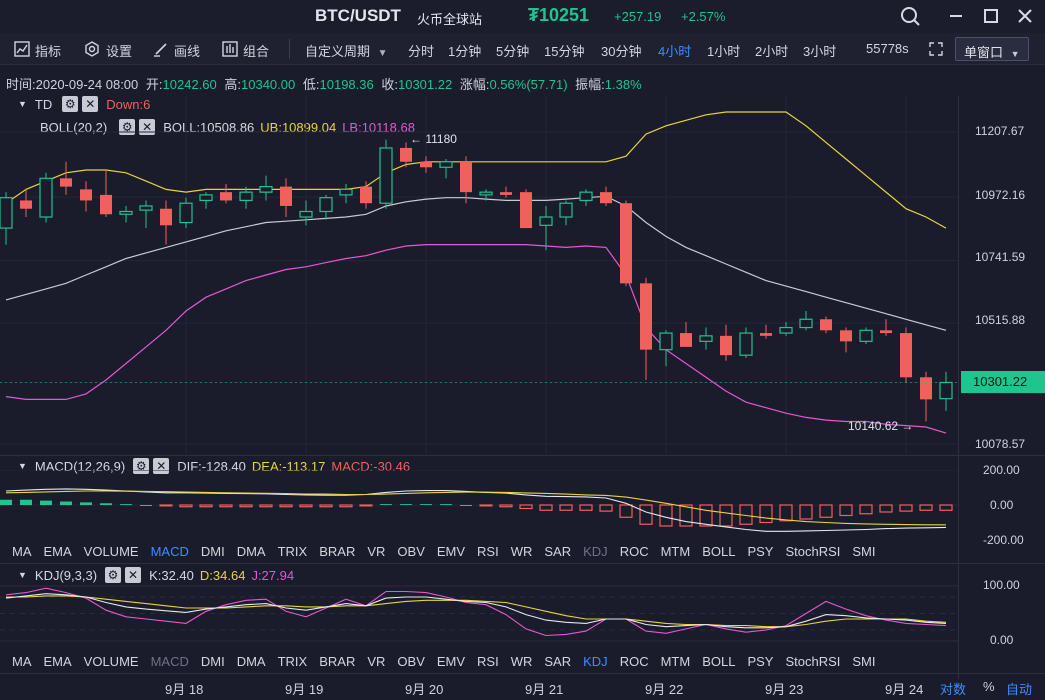 This screenshot has height=700, width=1045. I want to click on macd-dif-line, so click(476, 510).